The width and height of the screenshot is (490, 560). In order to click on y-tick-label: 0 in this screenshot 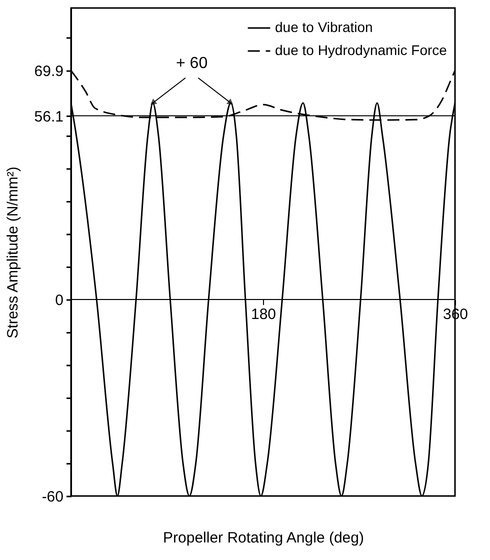, I will do `click(59, 300)`.